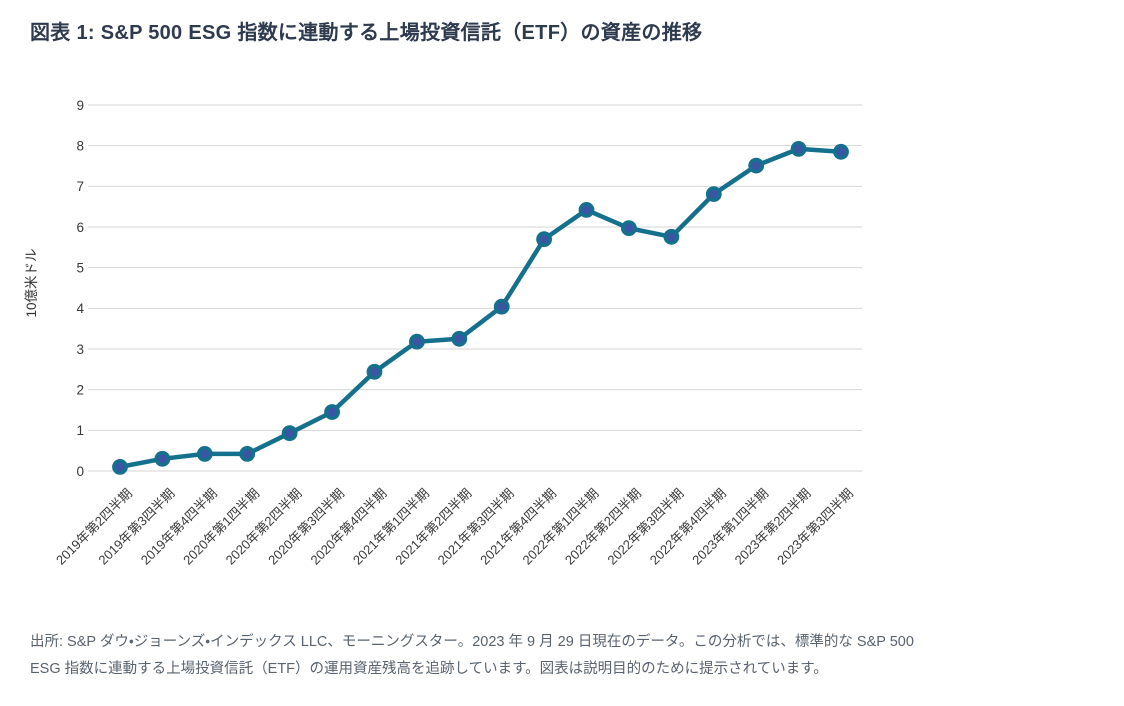  I want to click on x-axis-label: 2022年第1四半期, so click(560, 527).